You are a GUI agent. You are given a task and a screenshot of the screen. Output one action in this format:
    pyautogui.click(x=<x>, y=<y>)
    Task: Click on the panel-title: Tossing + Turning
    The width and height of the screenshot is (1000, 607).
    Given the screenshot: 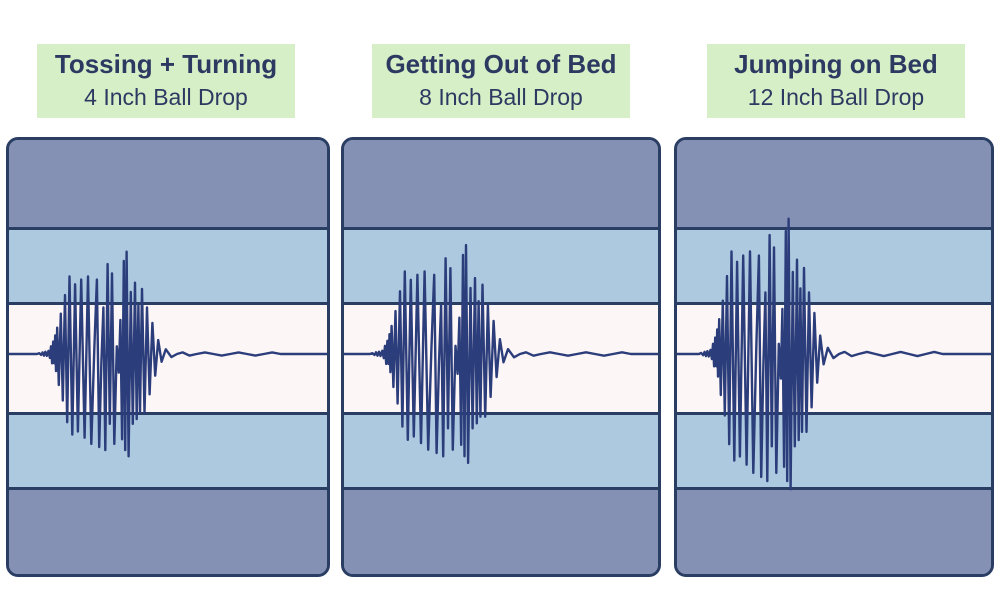 What is the action you would take?
    pyautogui.click(x=166, y=64)
    